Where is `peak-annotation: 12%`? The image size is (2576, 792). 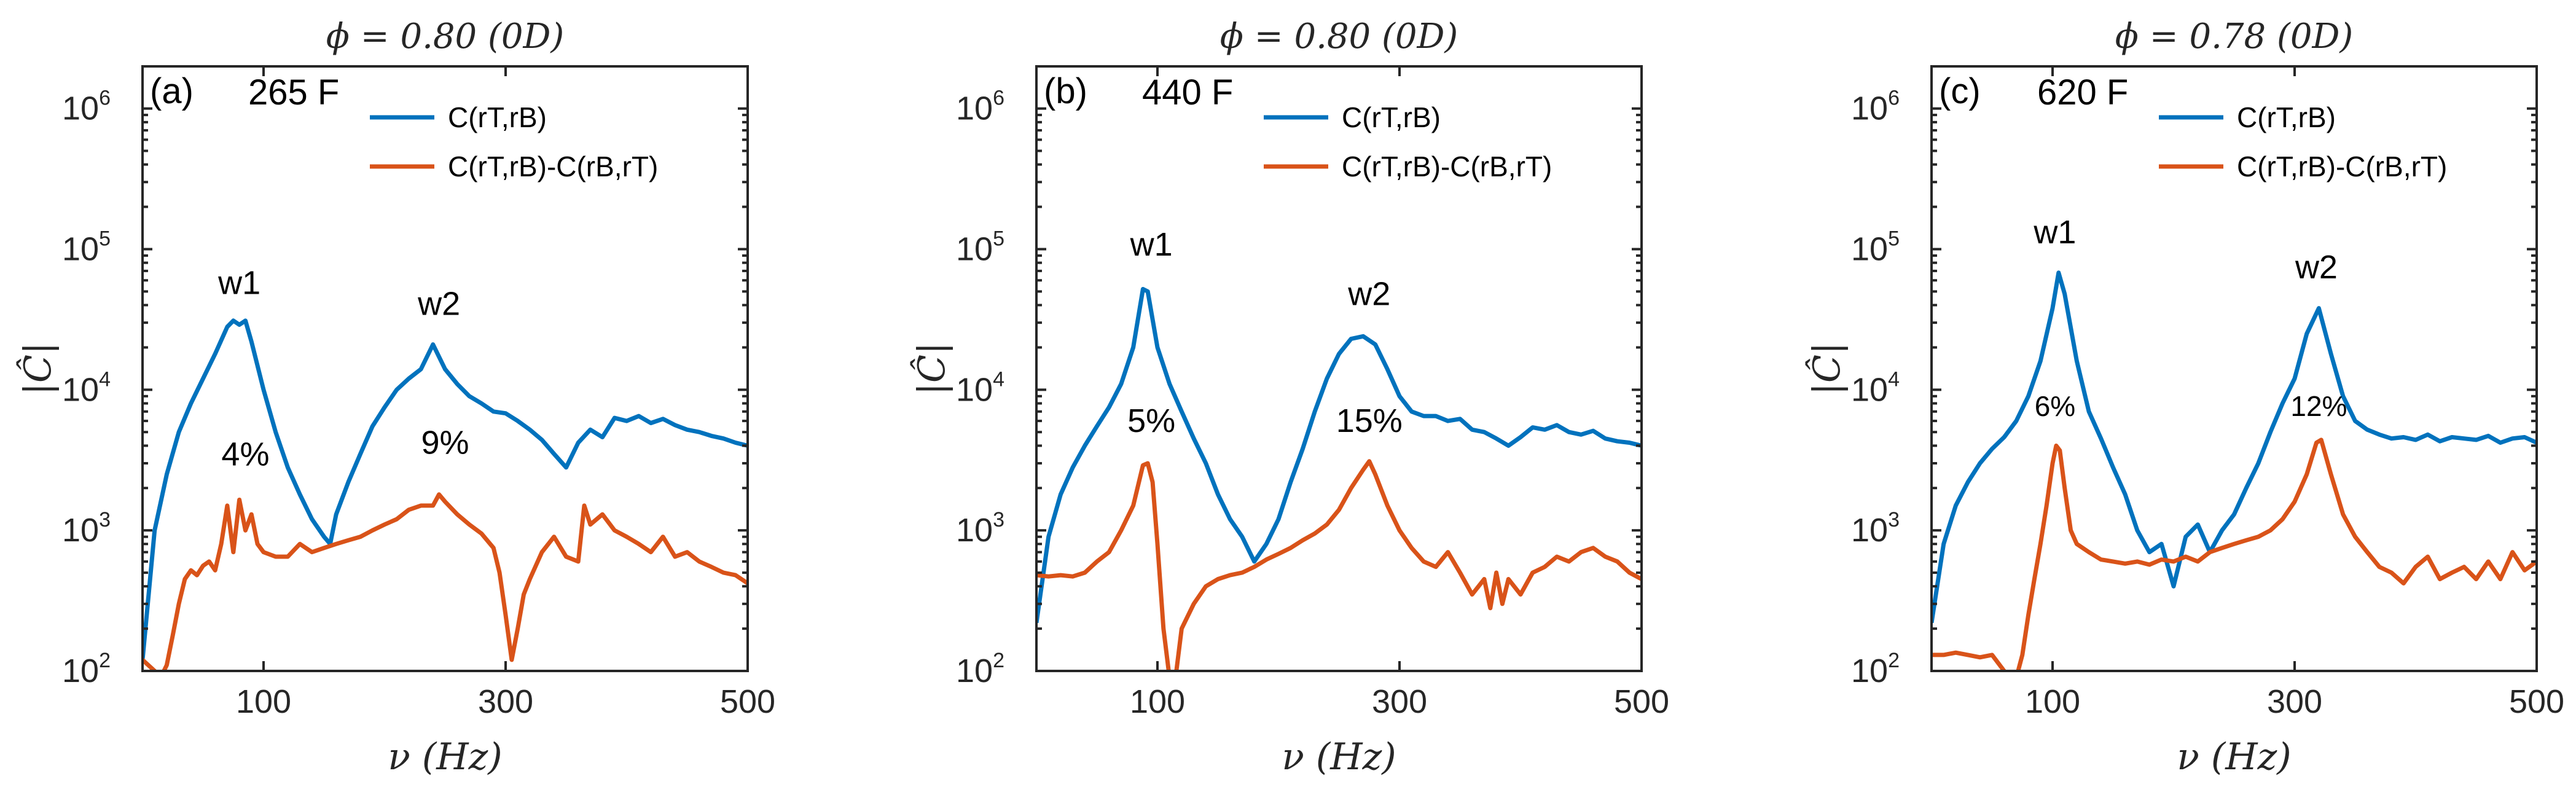
peak-annotation: 12% is located at coordinates (2318, 406).